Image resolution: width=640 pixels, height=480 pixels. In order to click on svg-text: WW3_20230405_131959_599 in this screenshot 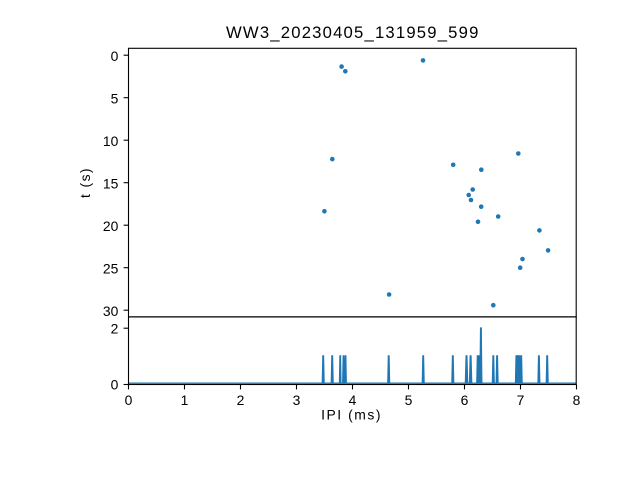, I will do `click(353, 32)`.